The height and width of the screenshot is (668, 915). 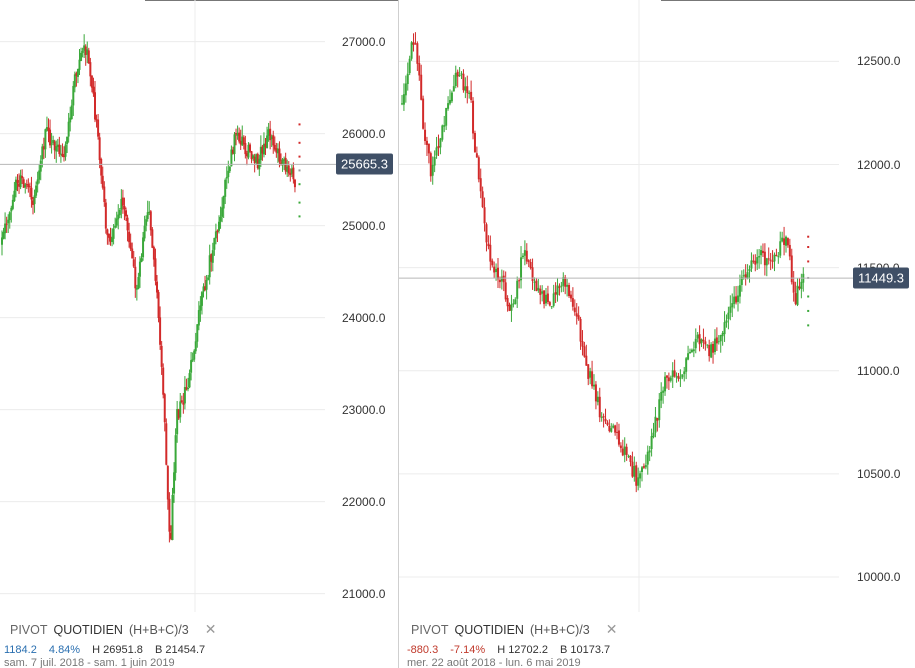 I want to click on y-tick-label: 10500.0, so click(x=879, y=473).